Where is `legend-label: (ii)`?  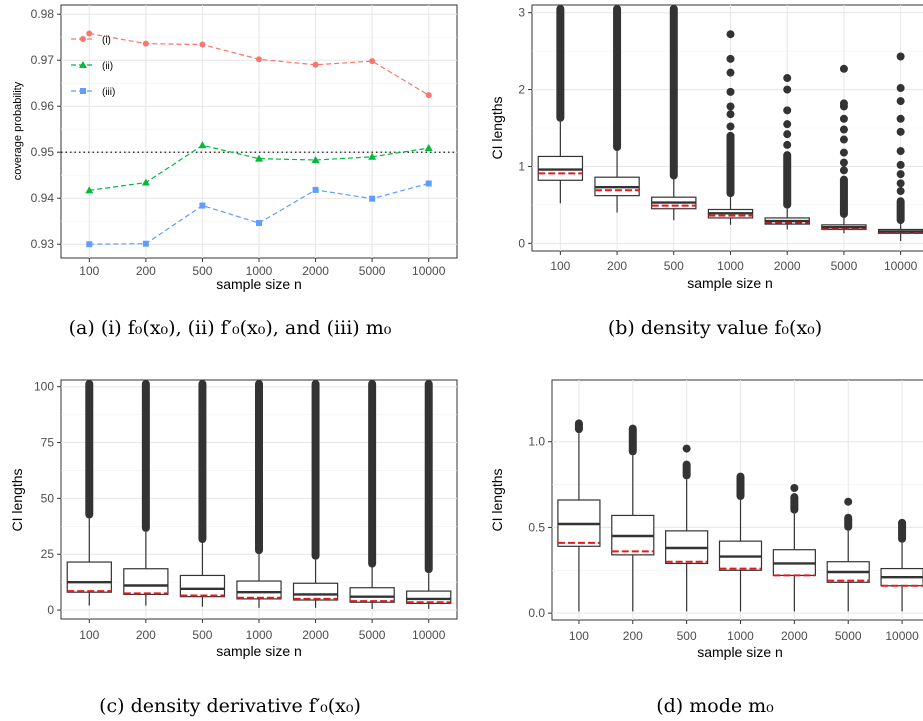
legend-label: (ii) is located at coordinates (107, 66).